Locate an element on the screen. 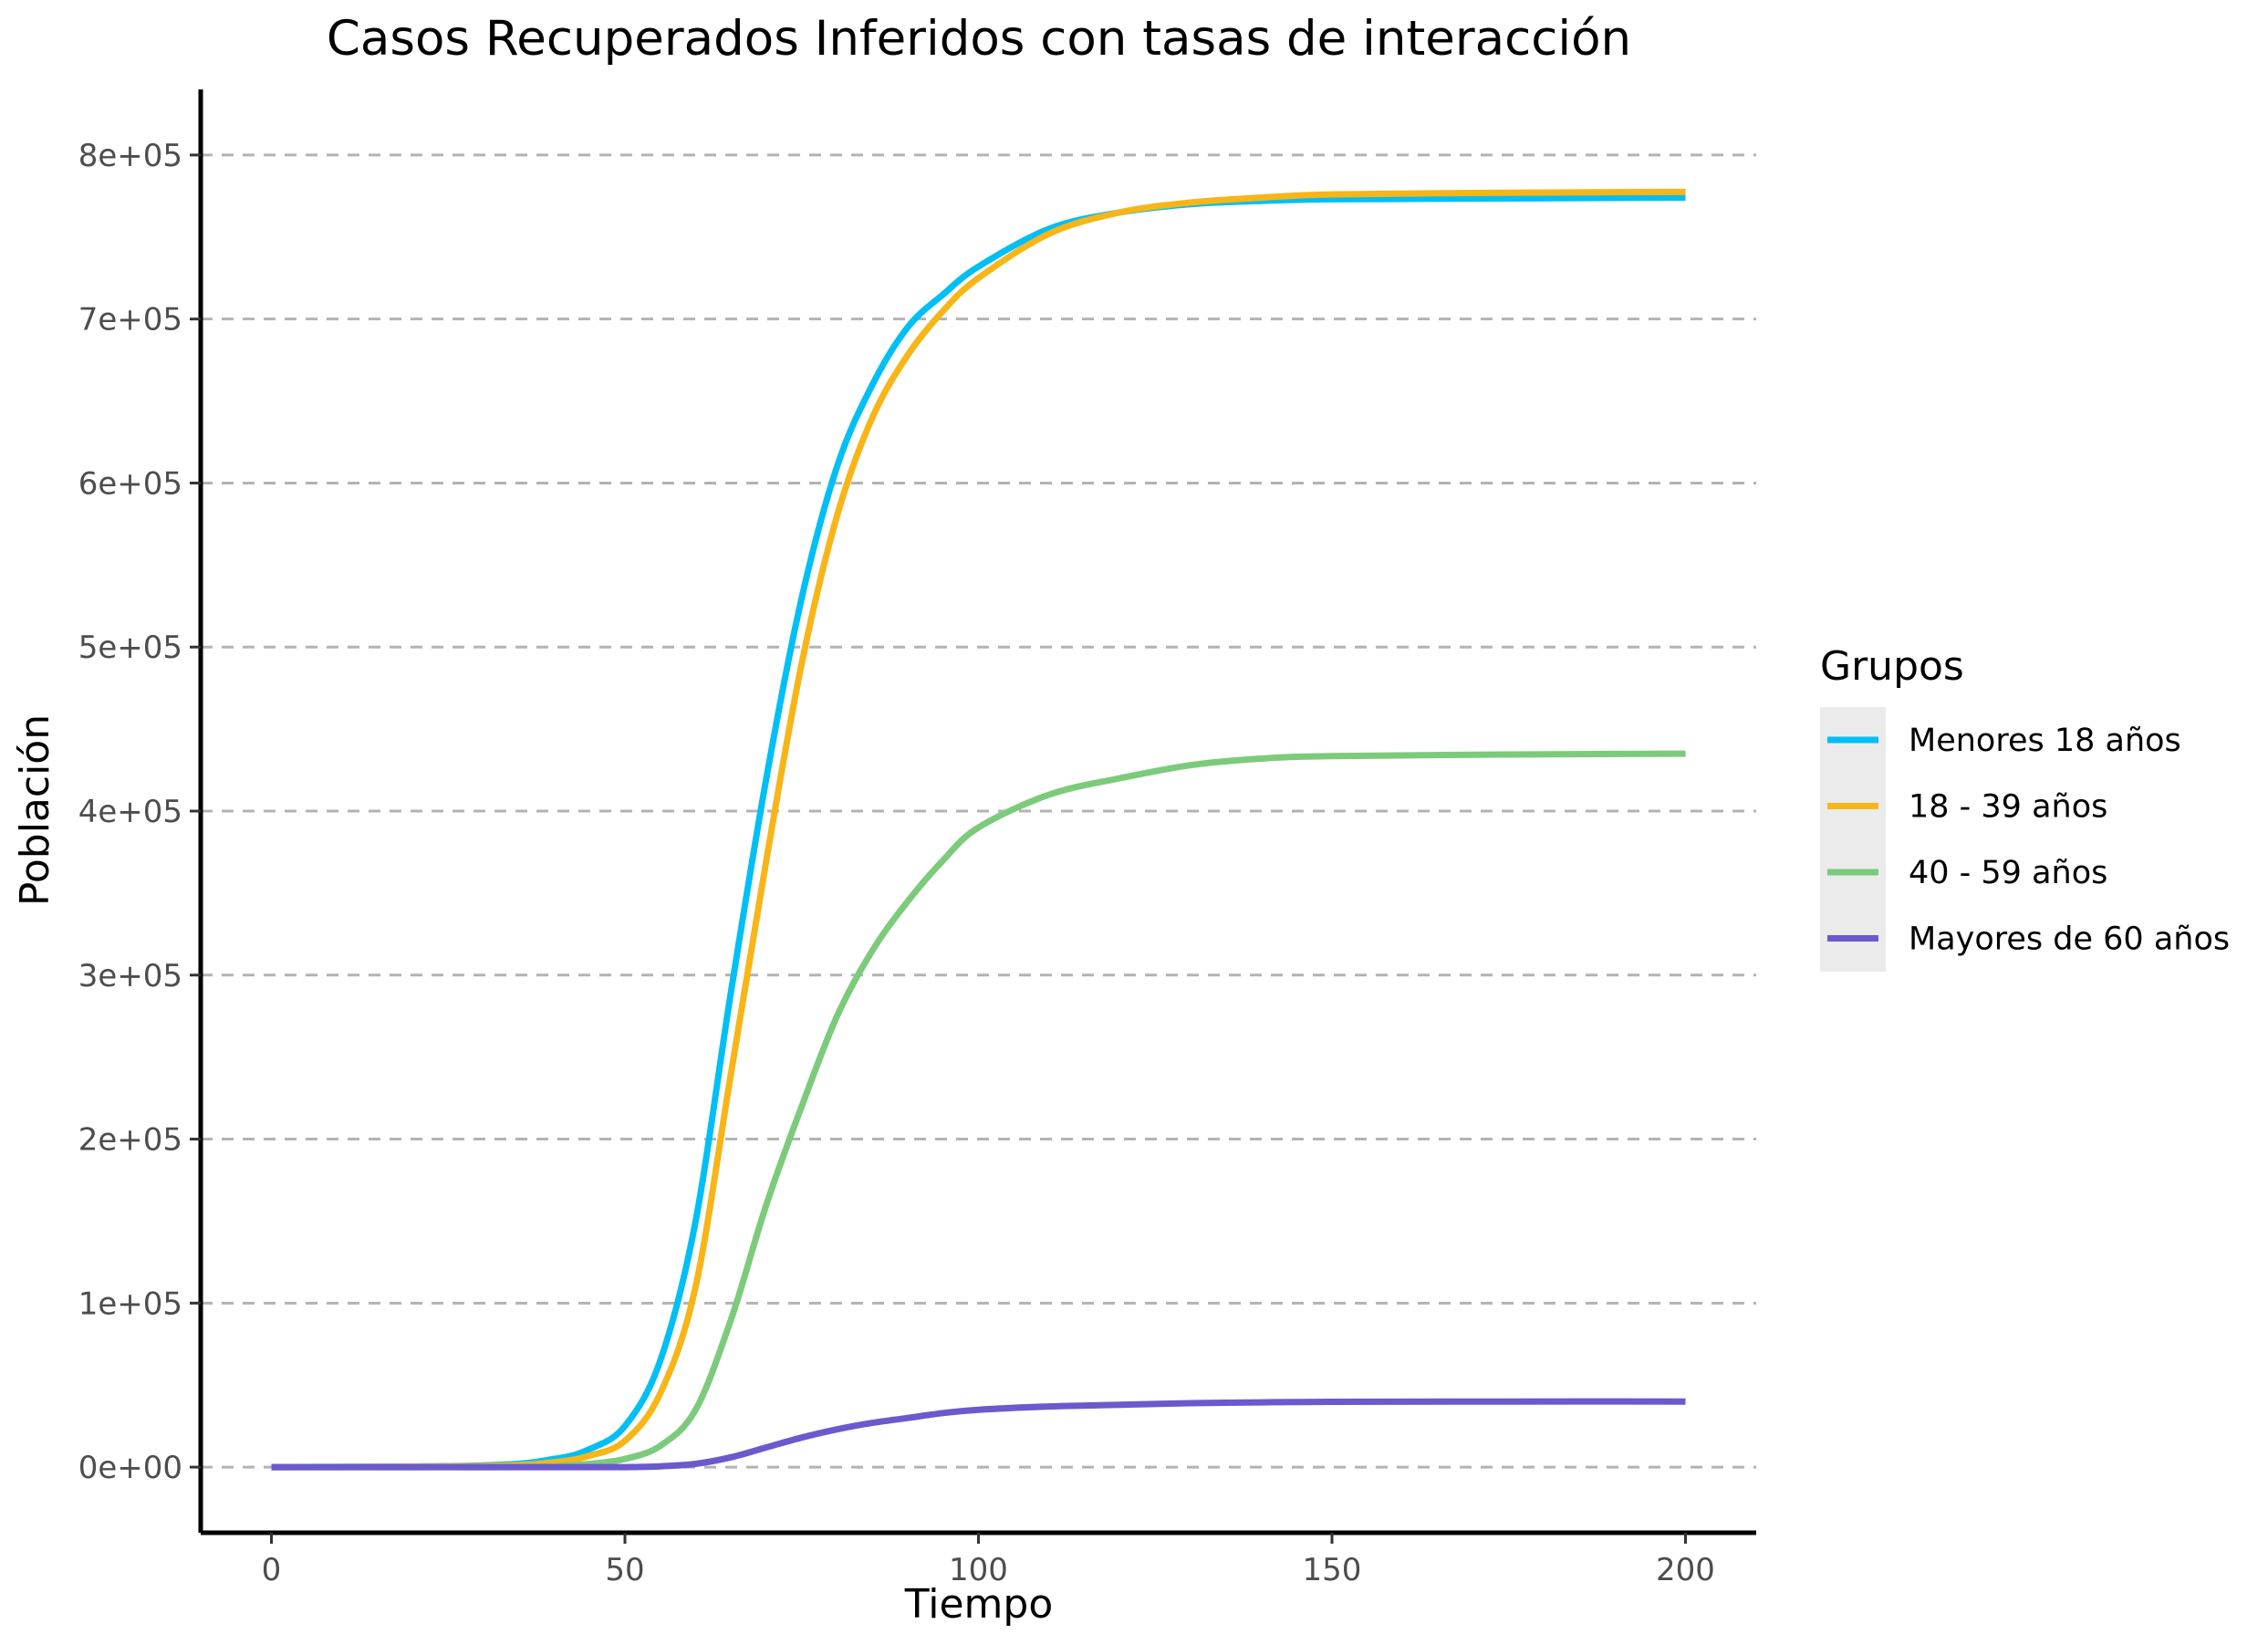  x-tick-label: 100 is located at coordinates (978, 1570).